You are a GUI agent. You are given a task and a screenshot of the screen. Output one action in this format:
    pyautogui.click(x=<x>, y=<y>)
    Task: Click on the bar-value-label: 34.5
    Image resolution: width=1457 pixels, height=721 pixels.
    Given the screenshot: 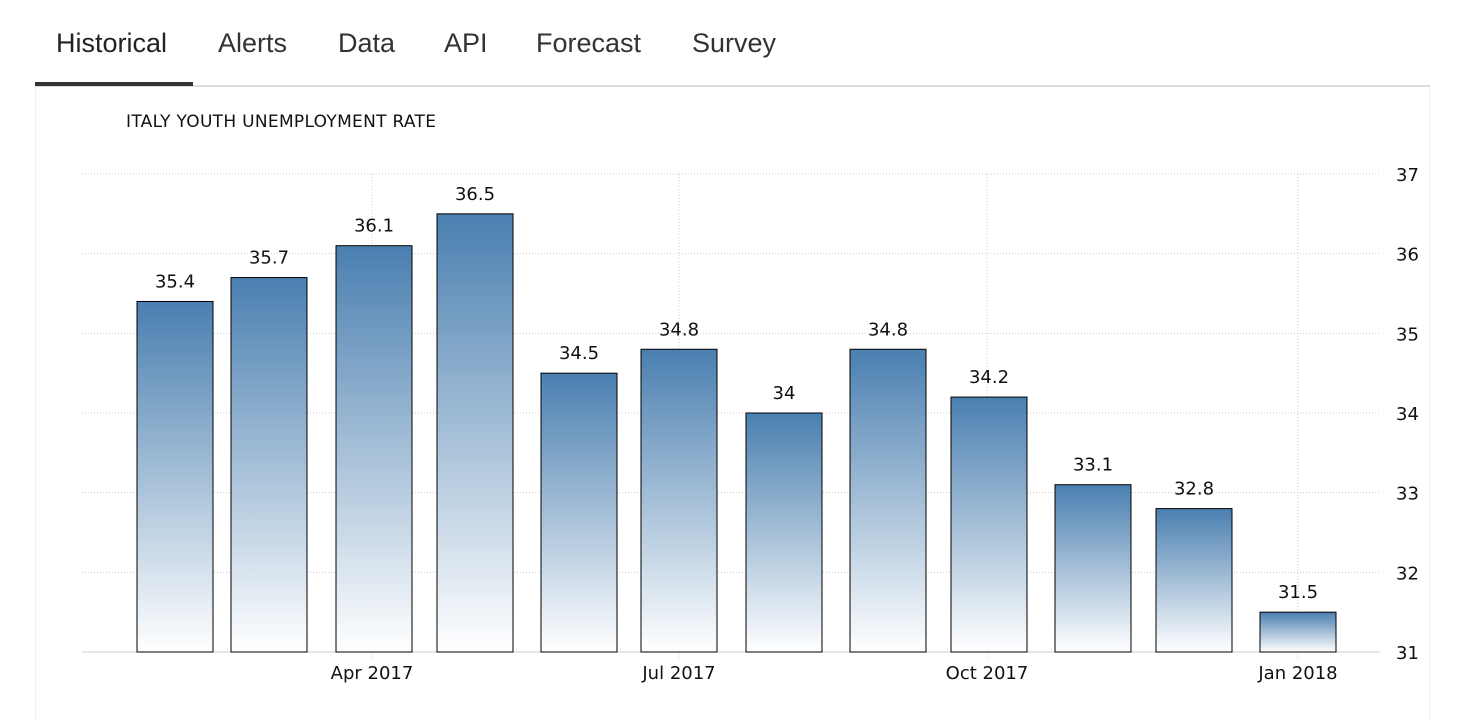 What is the action you would take?
    pyautogui.click(x=579, y=353)
    